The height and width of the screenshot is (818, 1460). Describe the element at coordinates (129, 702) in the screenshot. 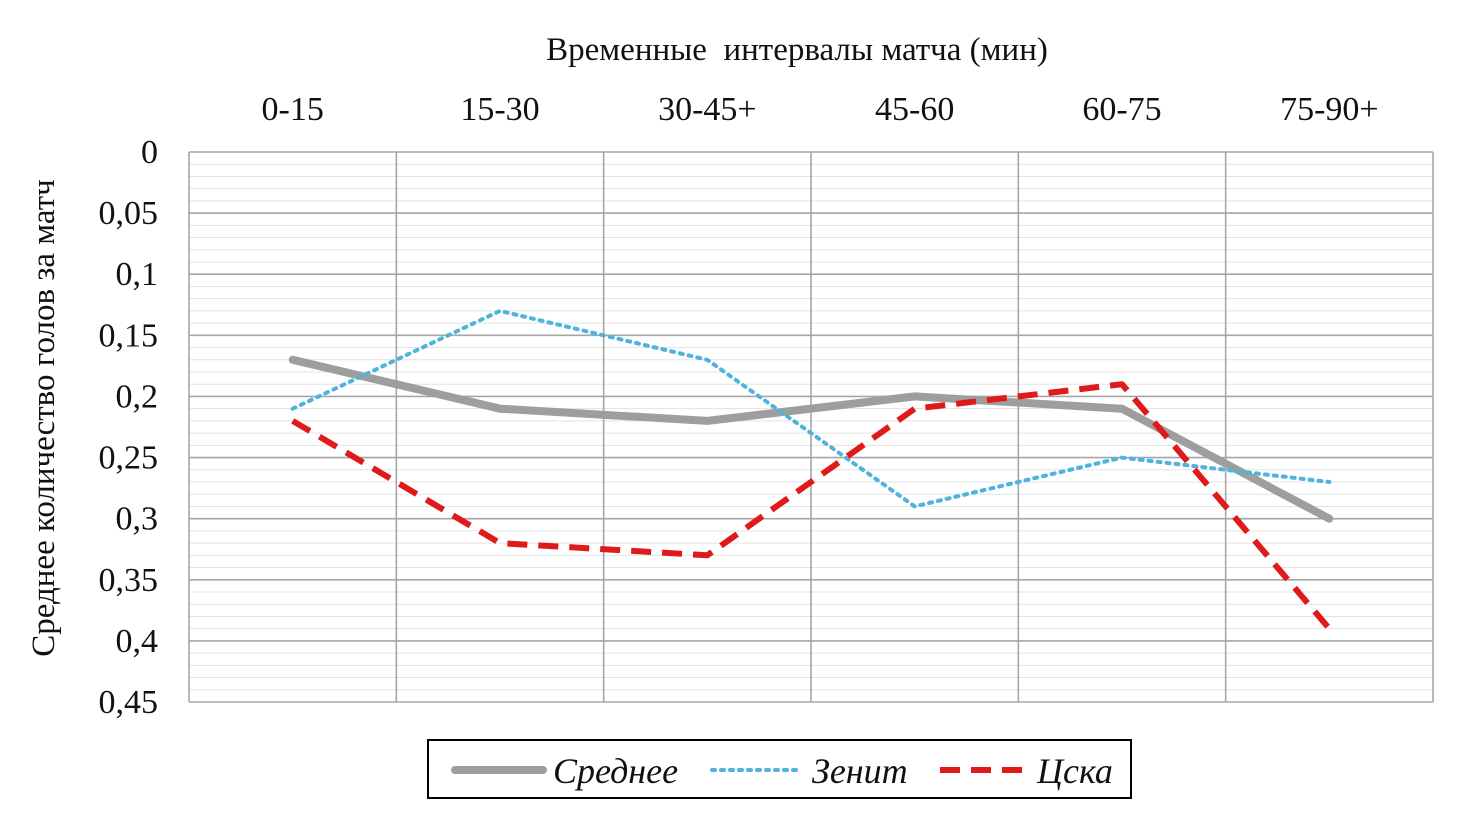

I see `y-tick-label: 0,45` at that location.